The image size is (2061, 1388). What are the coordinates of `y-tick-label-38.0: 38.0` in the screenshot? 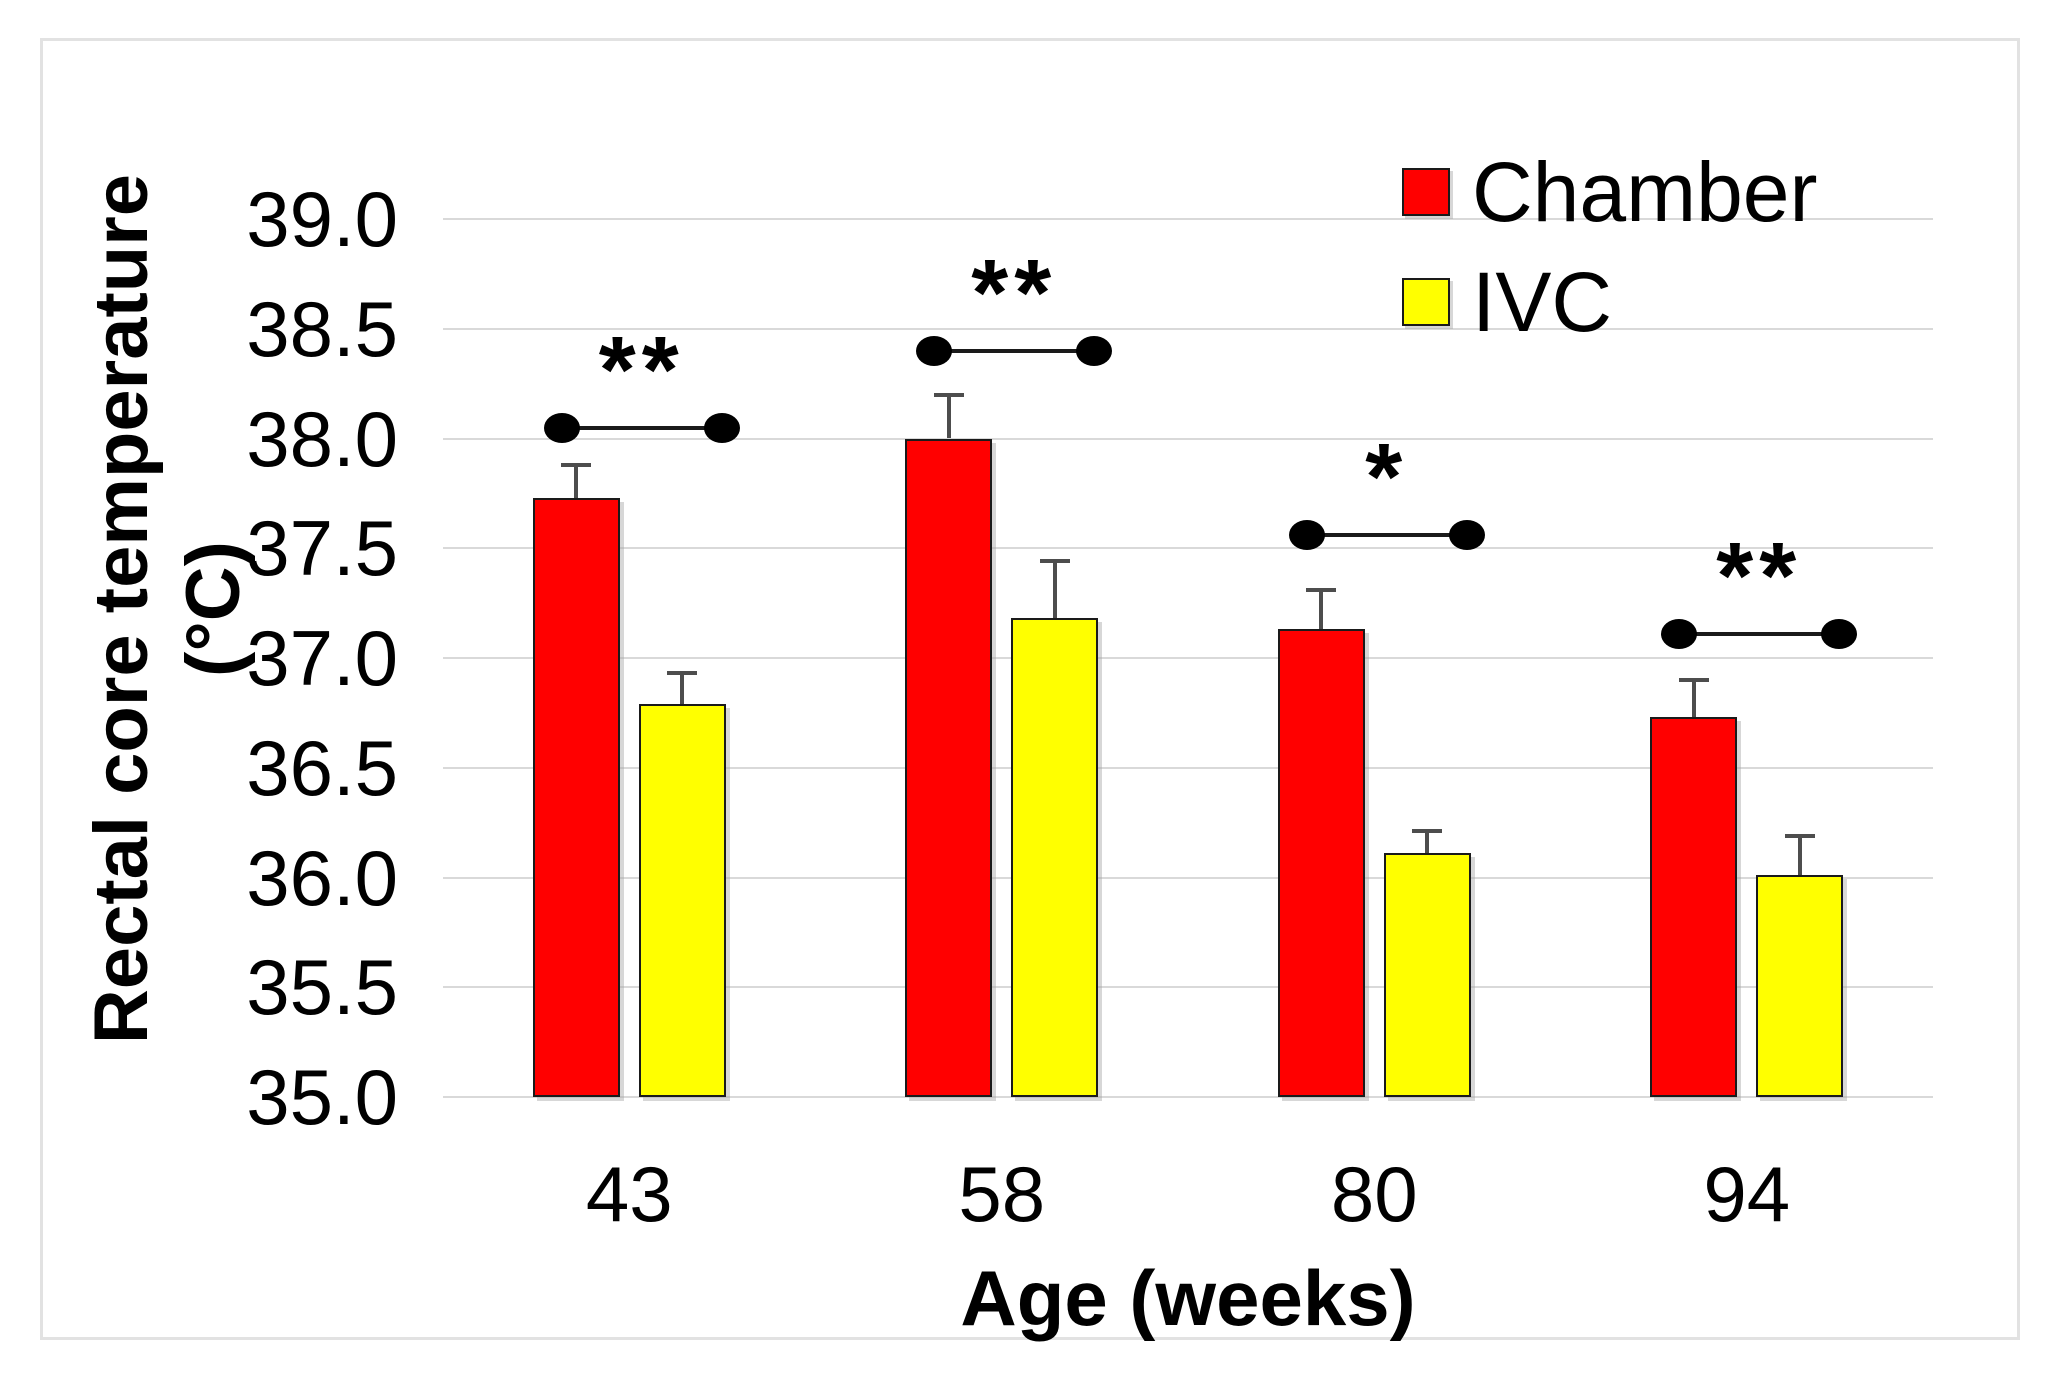 It's located at (322, 438).